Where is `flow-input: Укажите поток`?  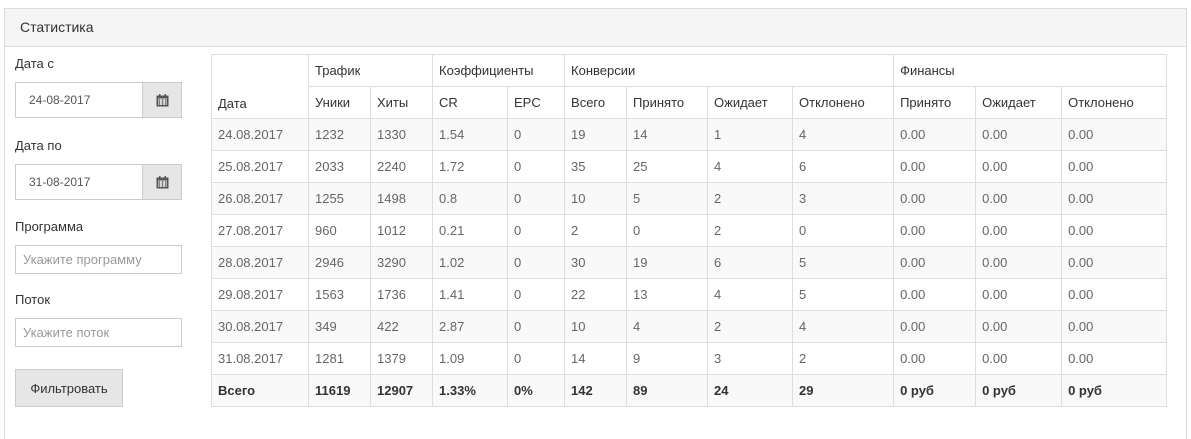 flow-input: Укажите поток is located at coordinates (98, 332).